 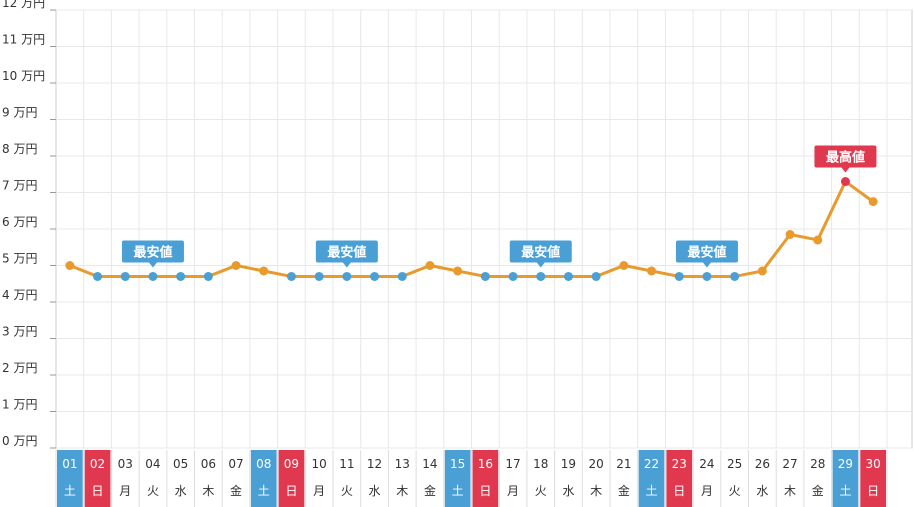 What do you see at coordinates (623, 464) in the screenshot?
I see `day-number: 21` at bounding box center [623, 464].